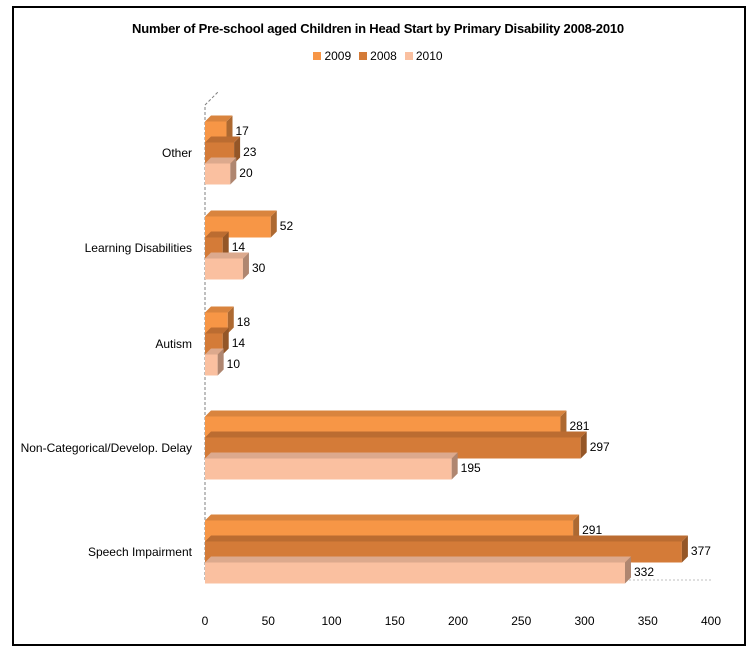  Describe the element at coordinates (140, 552) in the screenshot. I see `category-label: Speech Impairment` at that location.